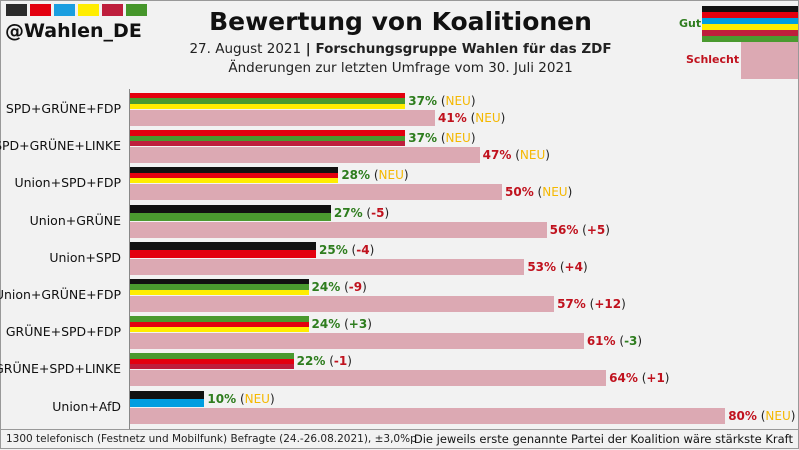 This screenshot has width=799, height=450. I want to click on coalition-label: Union+AfD, so click(86, 406).